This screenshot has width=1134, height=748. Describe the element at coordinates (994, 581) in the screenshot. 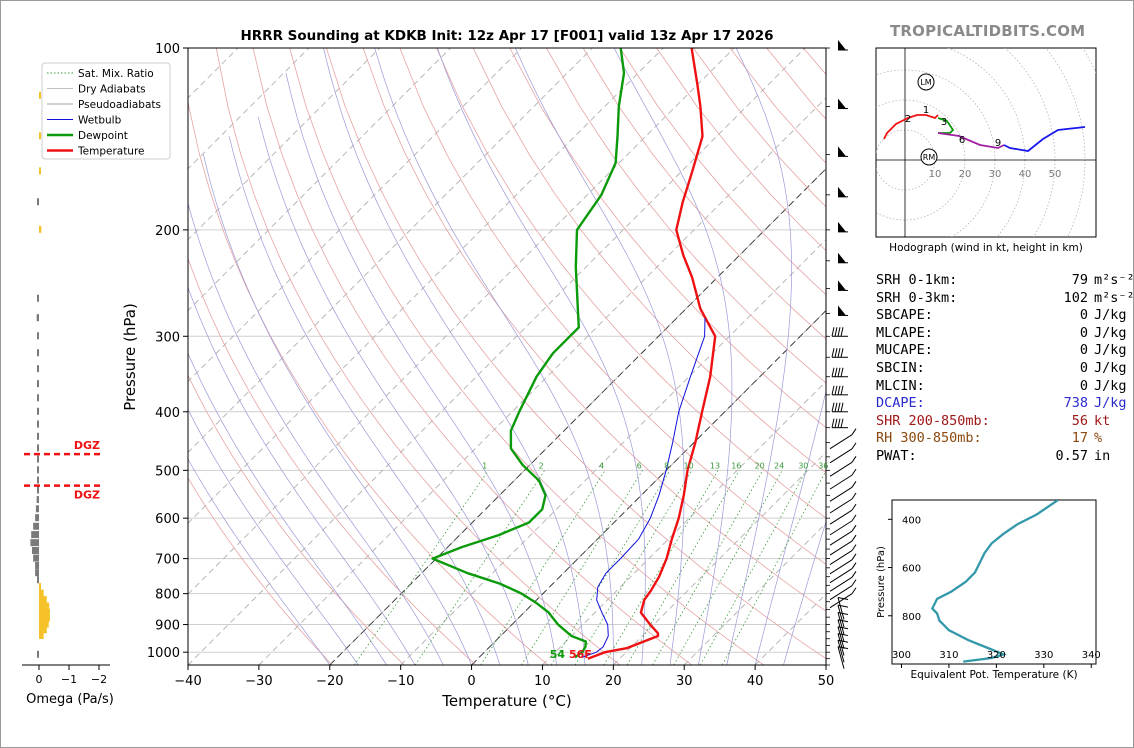

I see `theta-e-trace` at that location.